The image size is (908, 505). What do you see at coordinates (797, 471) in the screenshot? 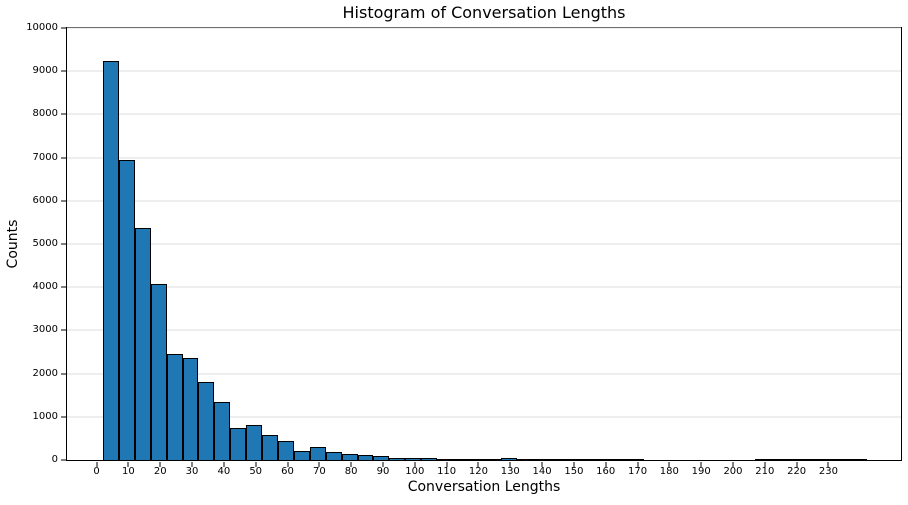
I see `x-tick-label: 220` at bounding box center [797, 471].